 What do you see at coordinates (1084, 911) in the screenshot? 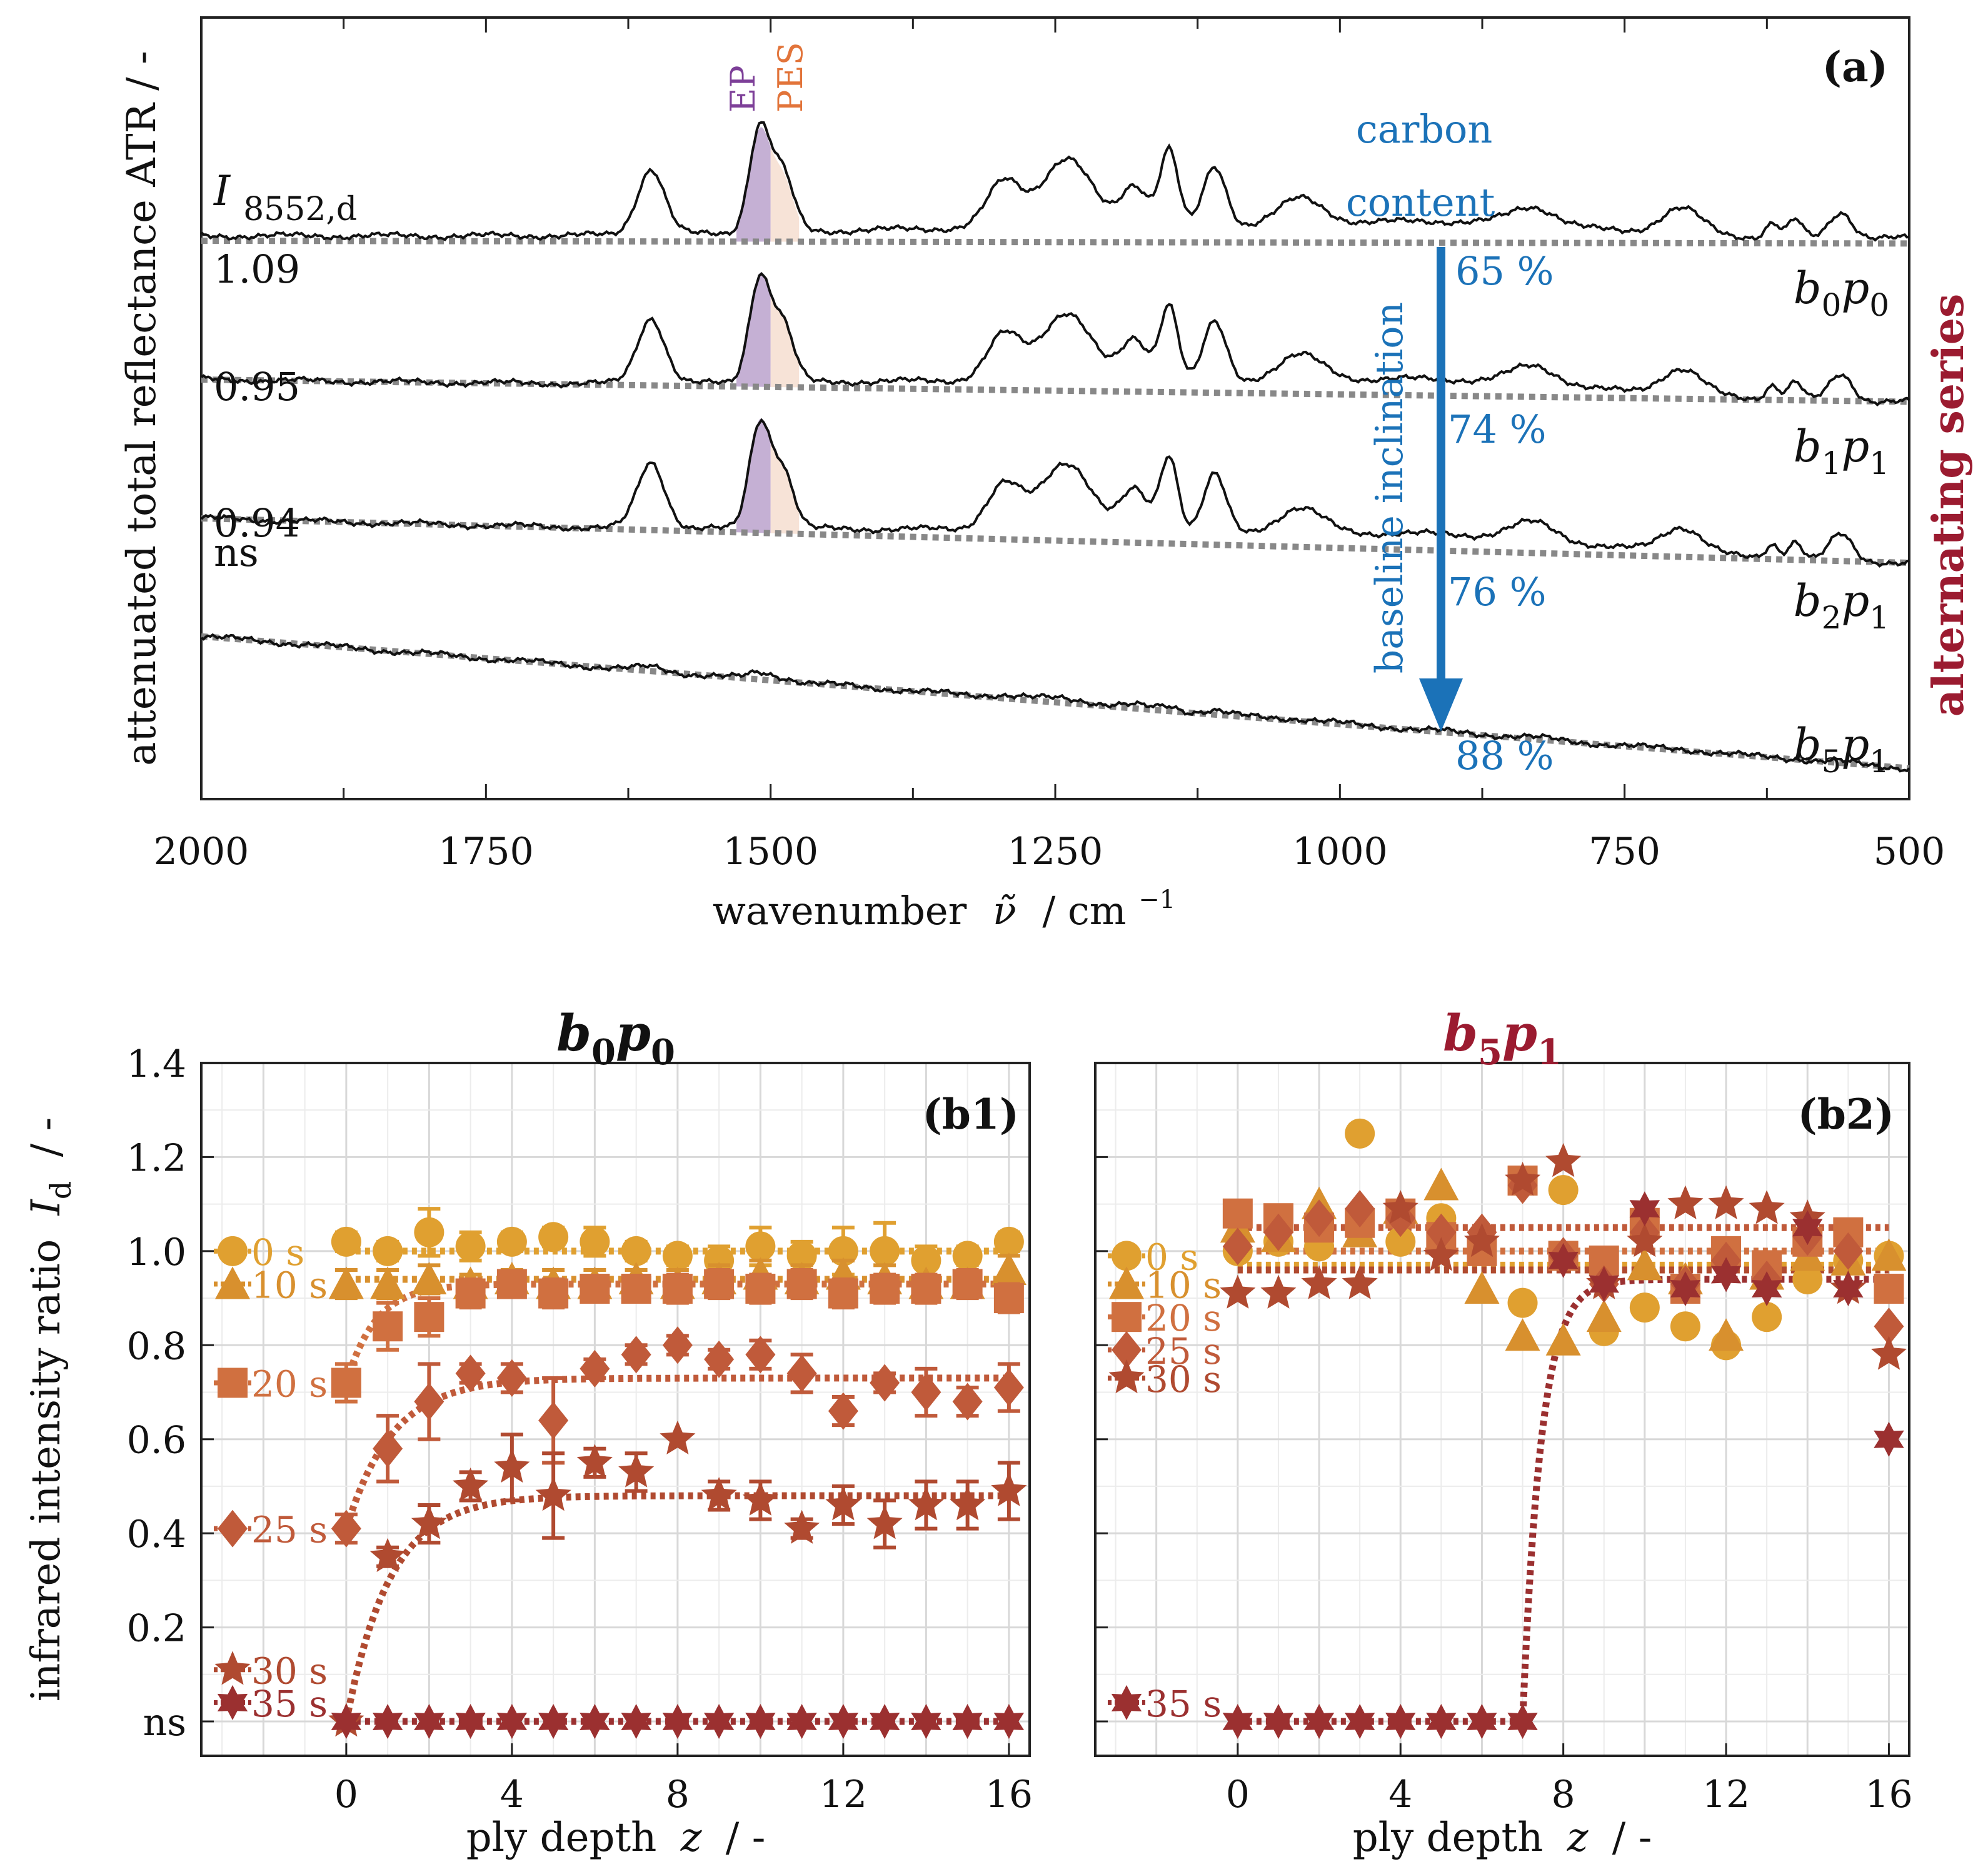
I see `panel-a-xlabel-unit: / cm` at bounding box center [1084, 911].